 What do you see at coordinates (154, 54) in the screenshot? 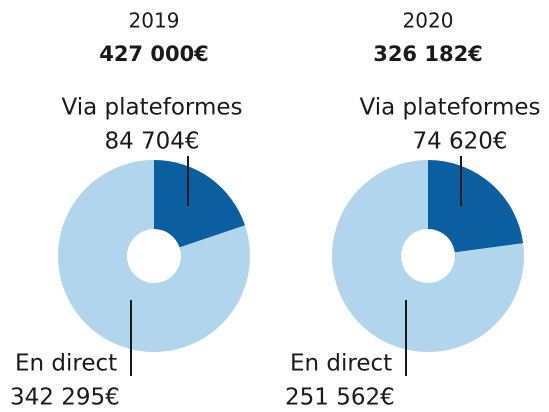
I see `chart-subtitle: 427 000€` at bounding box center [154, 54].